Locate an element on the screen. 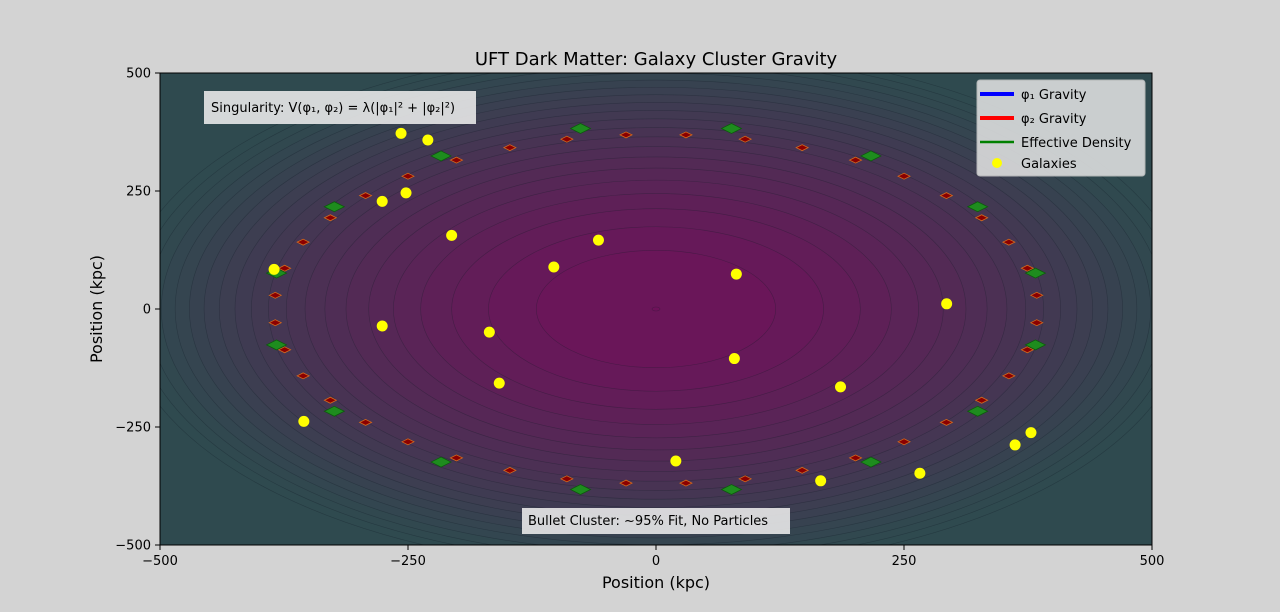  y-tick-label: 250 is located at coordinates (138, 192).